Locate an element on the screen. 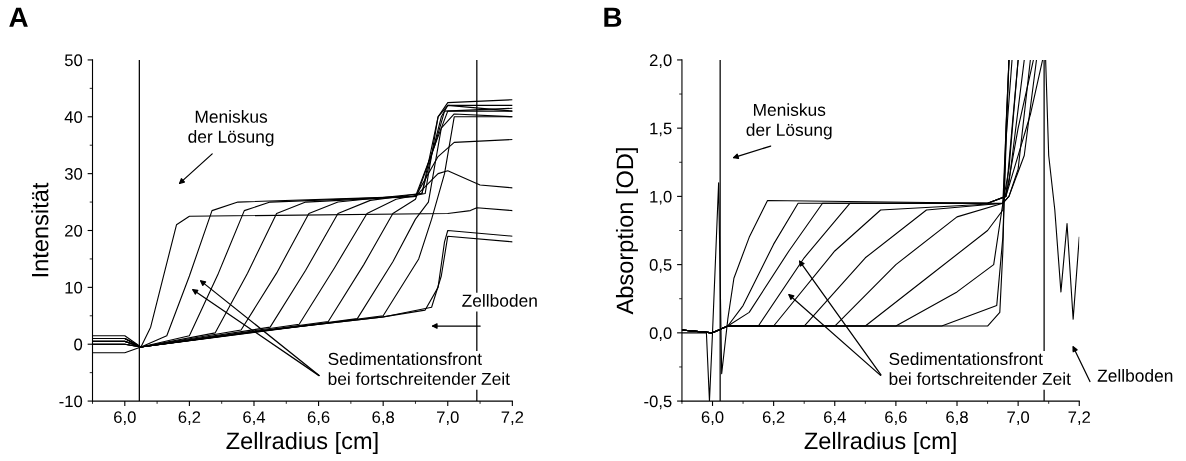  y-axis-title: Intensität is located at coordinates (40, 229).